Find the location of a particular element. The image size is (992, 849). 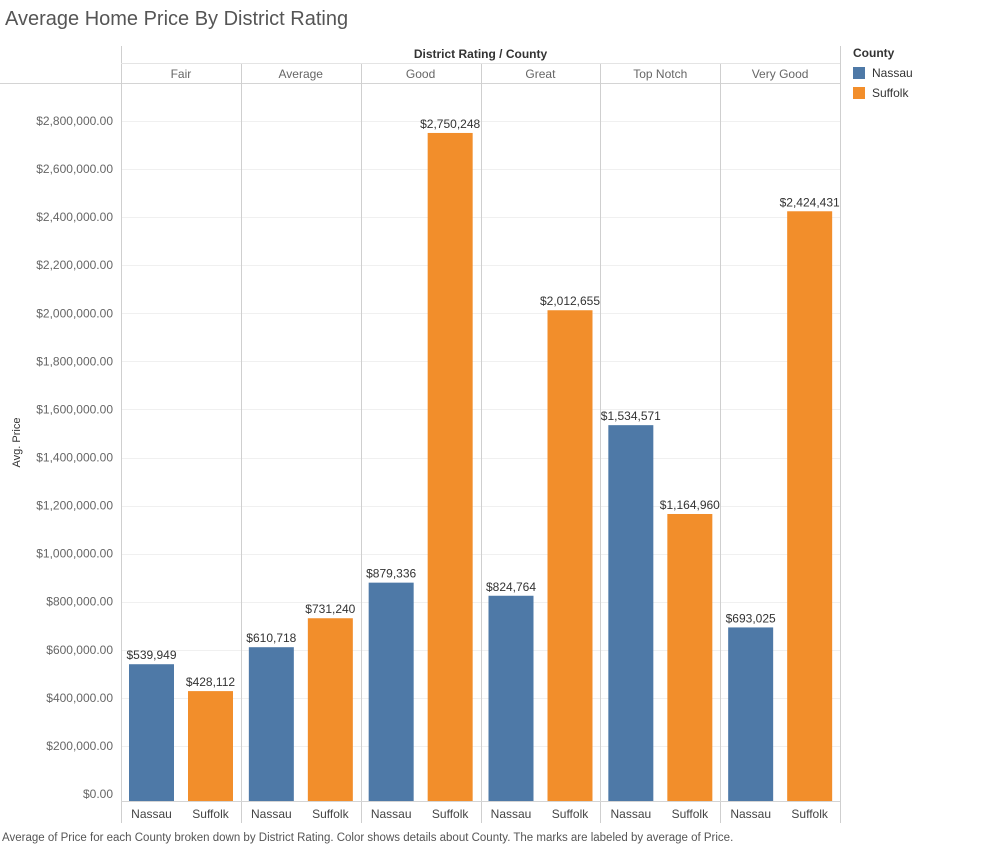

data-label-very-good-suffolk: $2,424,431 is located at coordinates (810, 202).